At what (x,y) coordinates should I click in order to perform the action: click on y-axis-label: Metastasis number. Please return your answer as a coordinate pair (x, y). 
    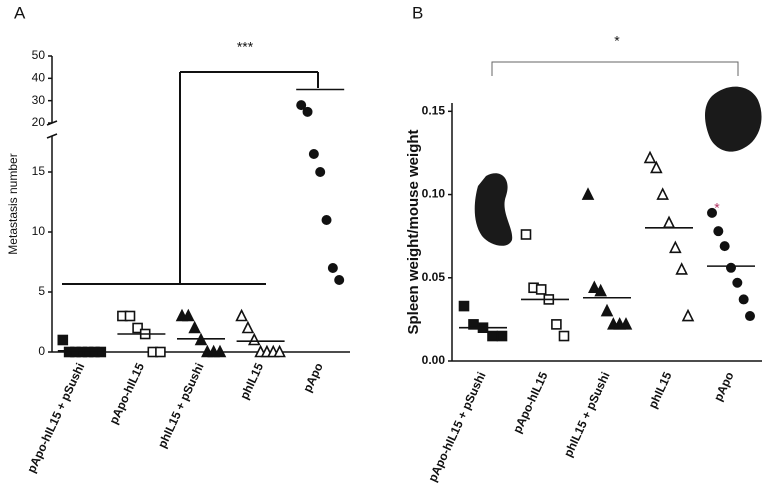
    Looking at the image, I should click on (13, 203).